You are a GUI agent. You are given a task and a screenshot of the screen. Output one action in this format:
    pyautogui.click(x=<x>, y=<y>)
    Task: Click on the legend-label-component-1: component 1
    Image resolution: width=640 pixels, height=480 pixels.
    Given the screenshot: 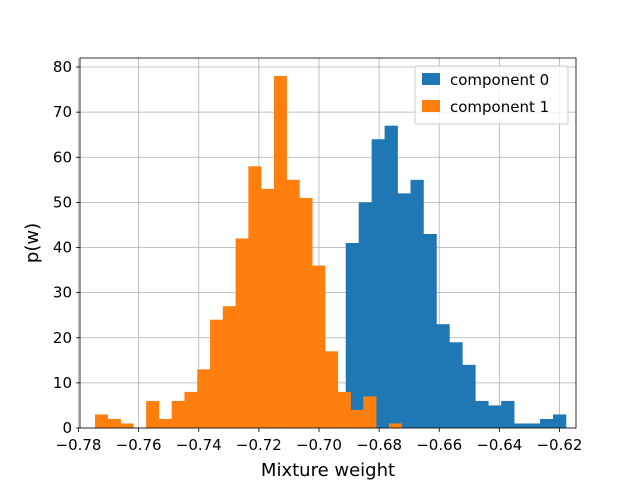 What is the action you would take?
    pyautogui.click(x=499, y=107)
    